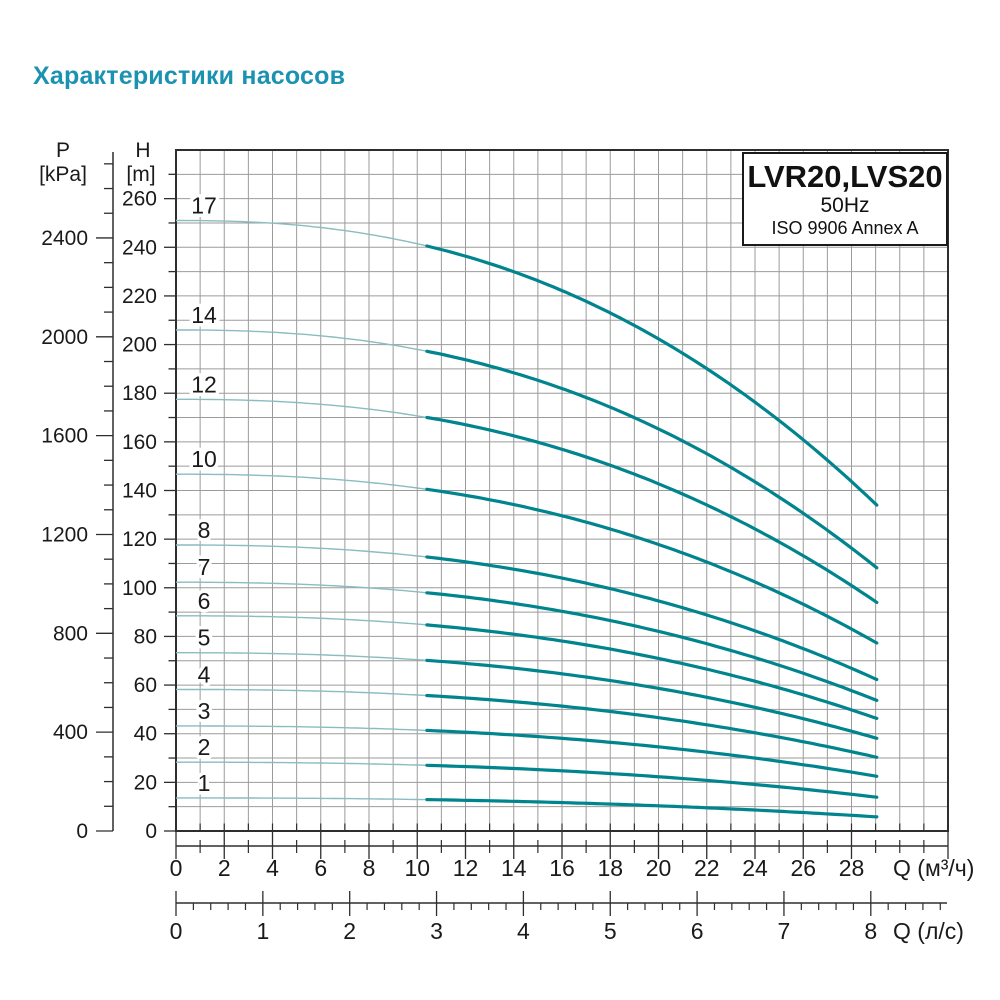 Image resolution: width=1000 pixels, height=1000 pixels. Describe the element at coordinates (320, 868) in the screenshot. I see `flow-m3h-tick-label: 6` at that location.